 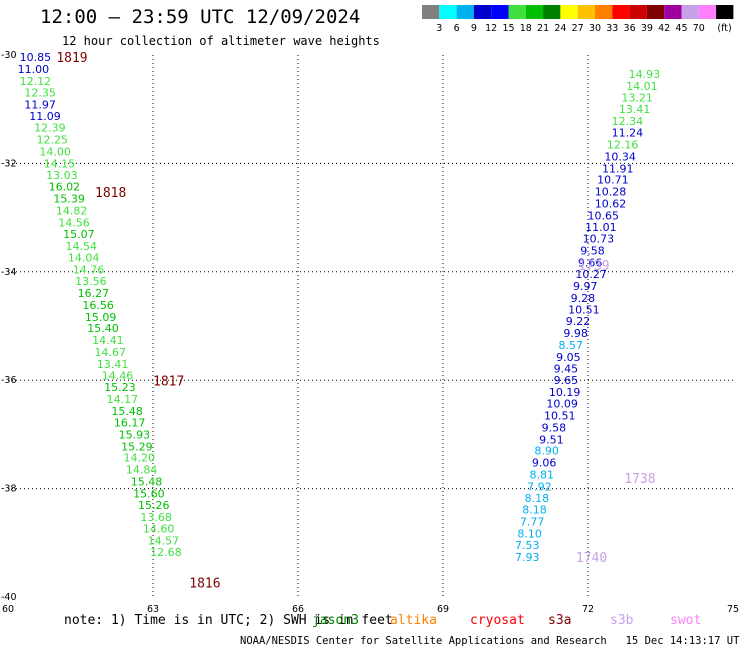 I want to click on wave-height-value: 10.73, so click(x=599, y=239).